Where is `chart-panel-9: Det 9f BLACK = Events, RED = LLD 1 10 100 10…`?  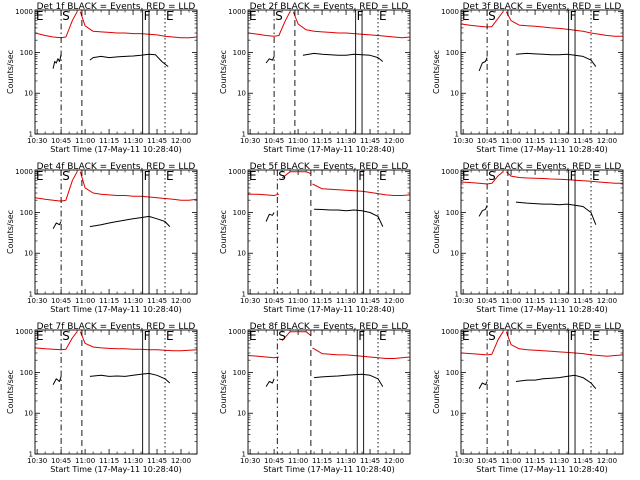
chart-panel-9: Det 9f BLACK = Events, RED = LLD 1 10 100 10… is located at coordinates (528, 398).